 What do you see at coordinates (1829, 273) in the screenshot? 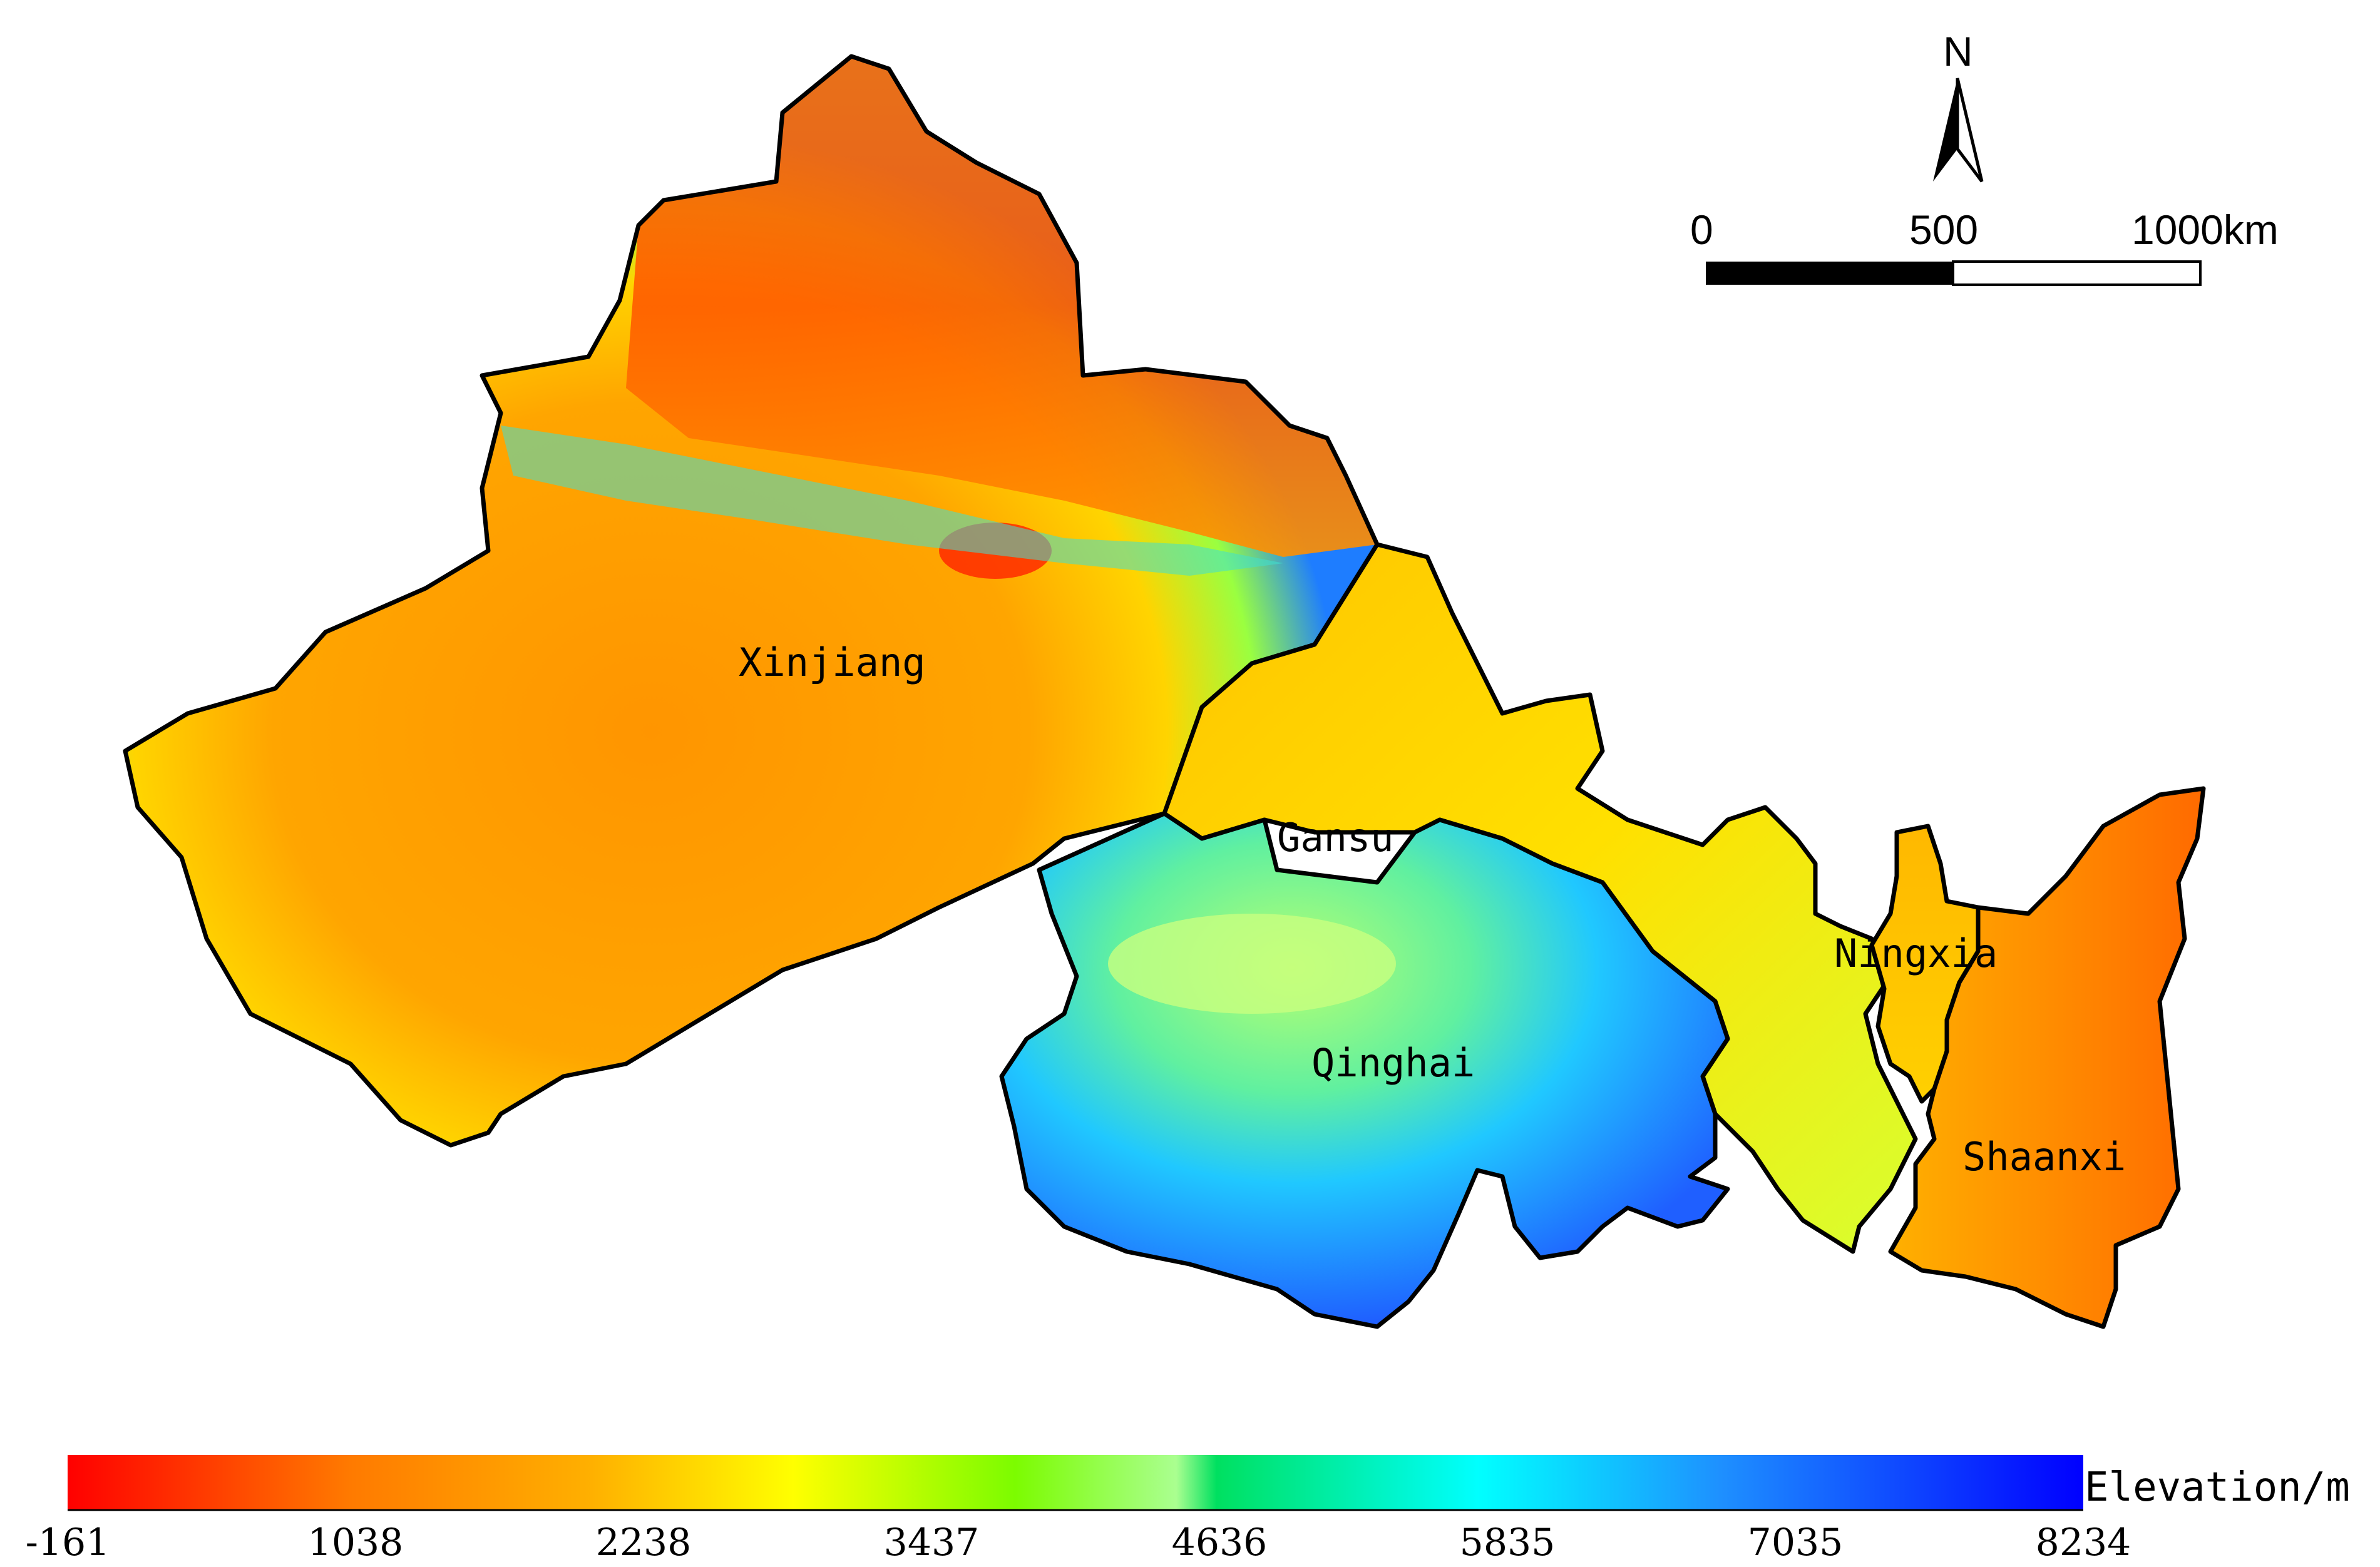
I see `scale-bar-black-segment` at bounding box center [1829, 273].